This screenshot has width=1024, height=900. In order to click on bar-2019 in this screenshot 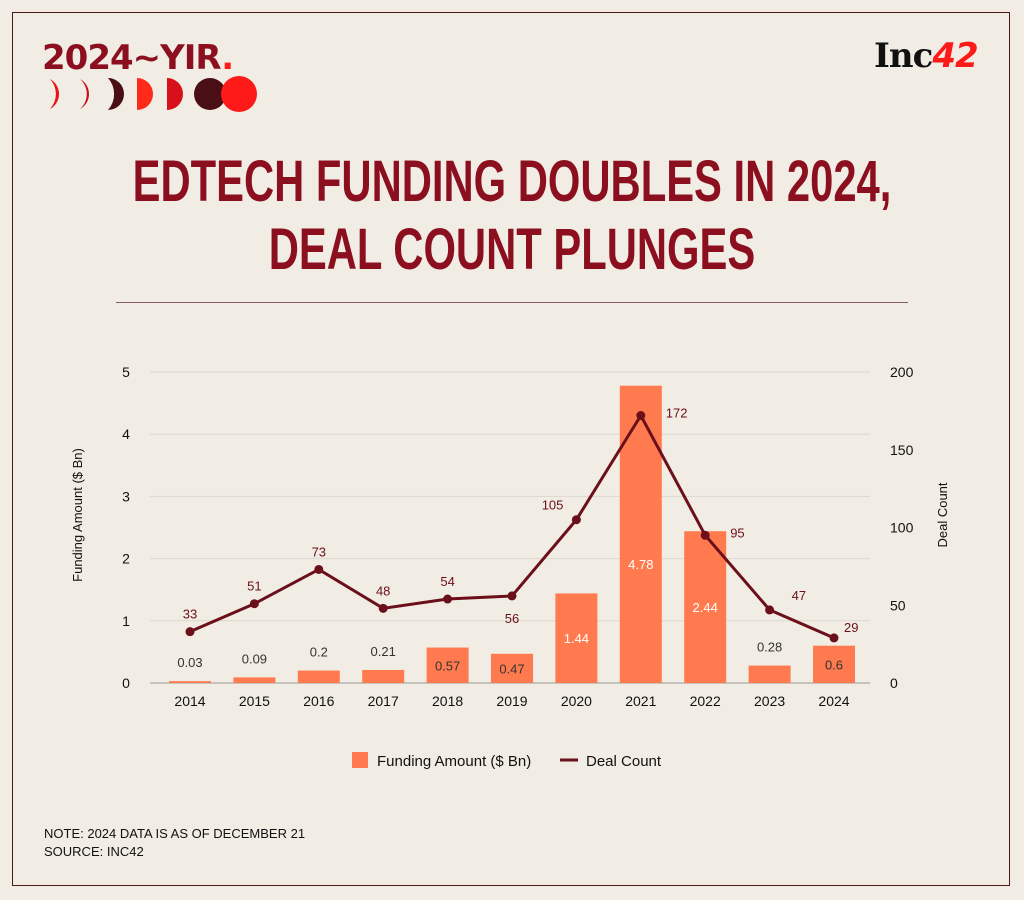, I will do `click(512, 668)`.